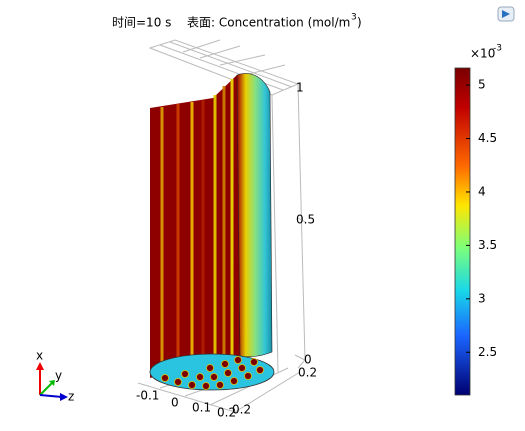  Describe the element at coordinates (482, 298) in the screenshot. I see `colorbar-tick-label: 3` at that location.